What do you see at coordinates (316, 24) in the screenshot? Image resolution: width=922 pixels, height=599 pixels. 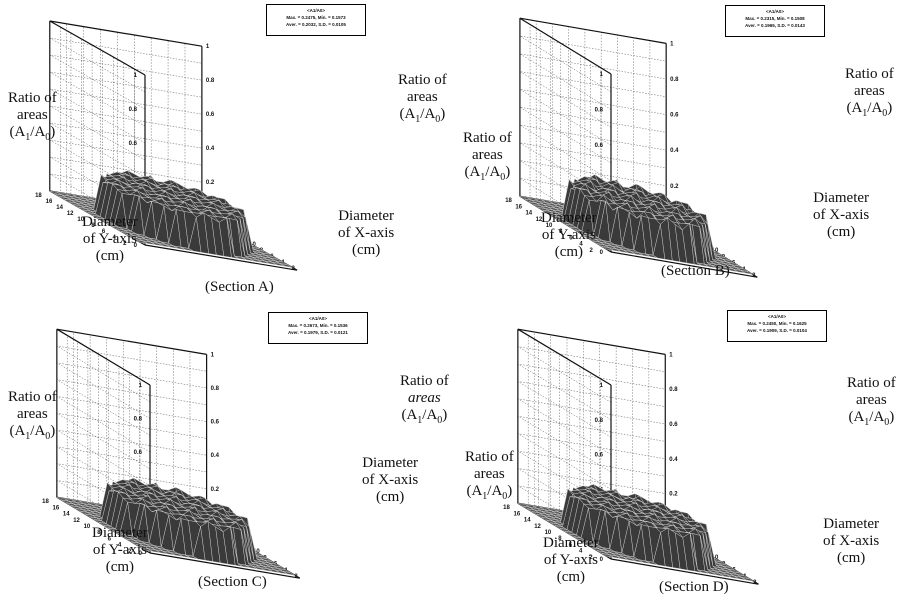 I see `stats-line-2: Aver. = 0.2032, S.D. = 0.0105` at bounding box center [316, 24].